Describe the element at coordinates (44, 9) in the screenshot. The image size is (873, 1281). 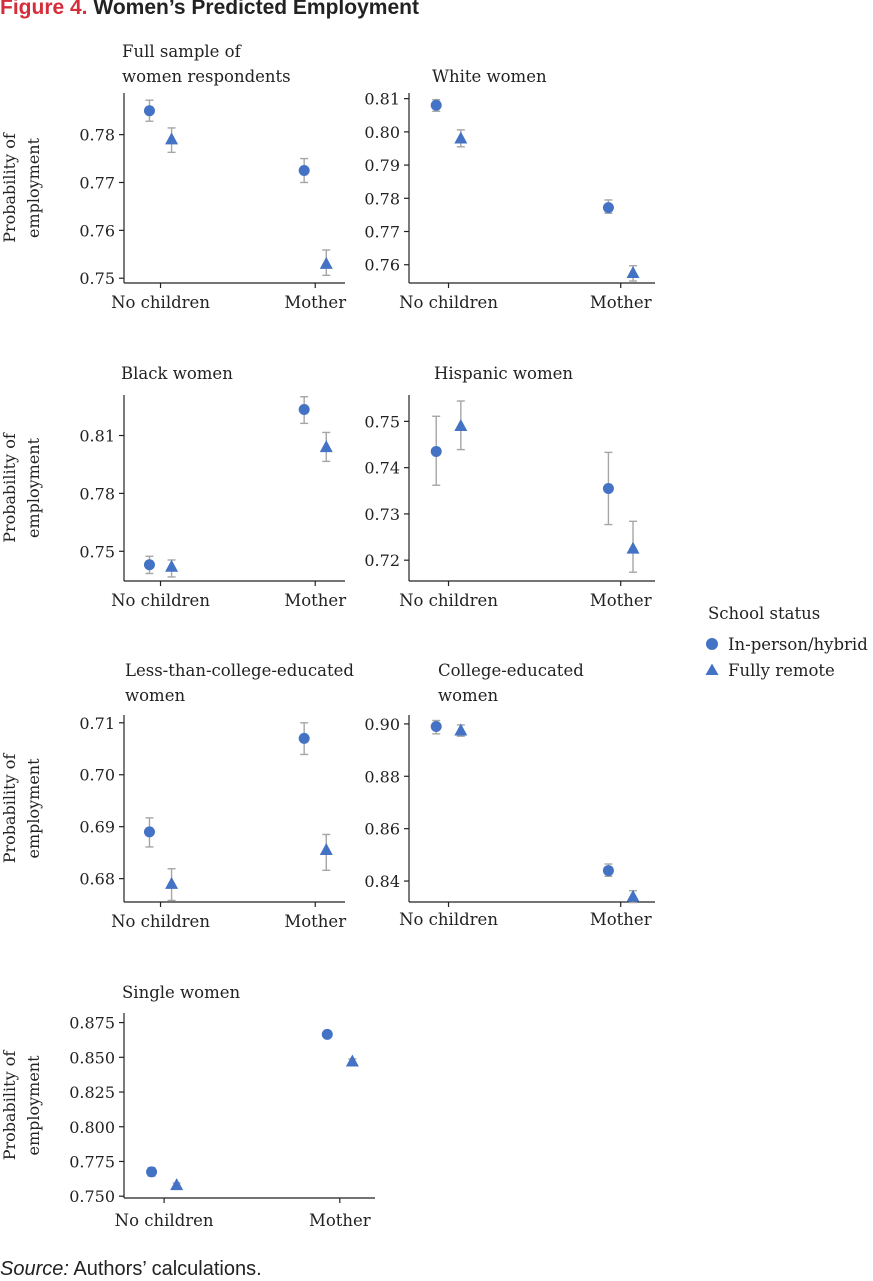
I see `figure-label: Figure 4.` at that location.